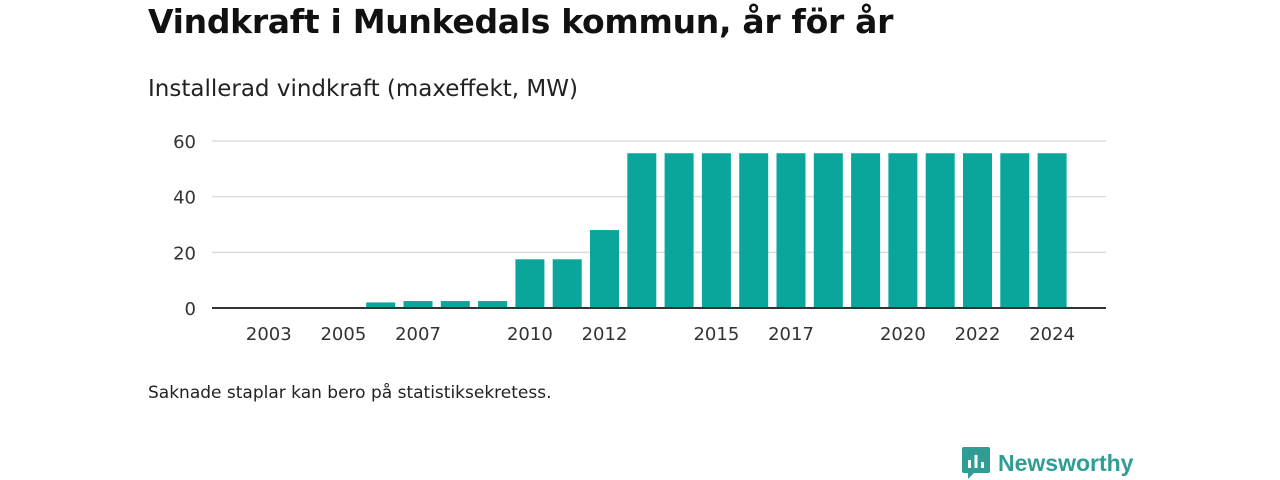 The image size is (1280, 480). What do you see at coordinates (1052, 230) in the screenshot?
I see `bar-2024` at bounding box center [1052, 230].